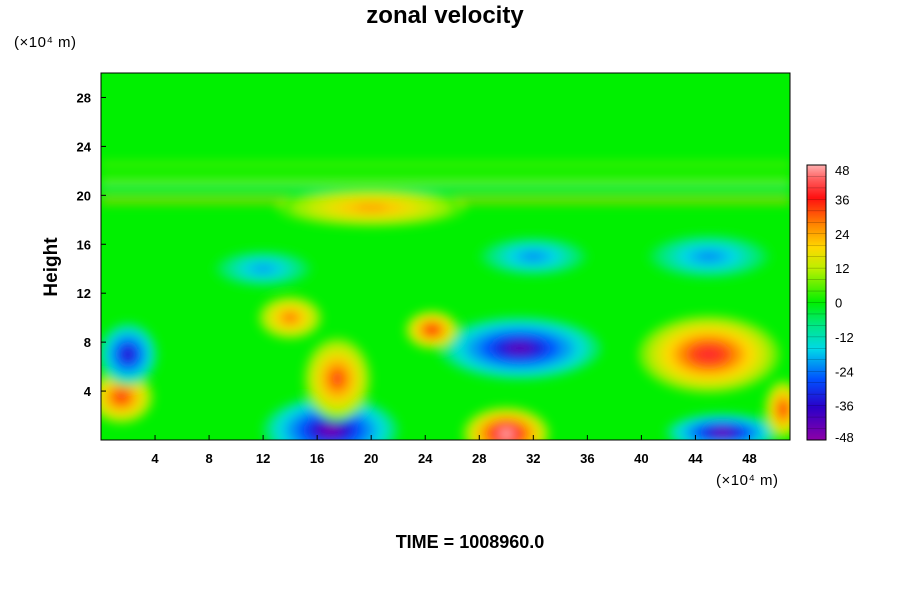 The width and height of the screenshot is (900, 600). What do you see at coordinates (84, 244) in the screenshot?
I see `y-tick-label: 16` at bounding box center [84, 244].